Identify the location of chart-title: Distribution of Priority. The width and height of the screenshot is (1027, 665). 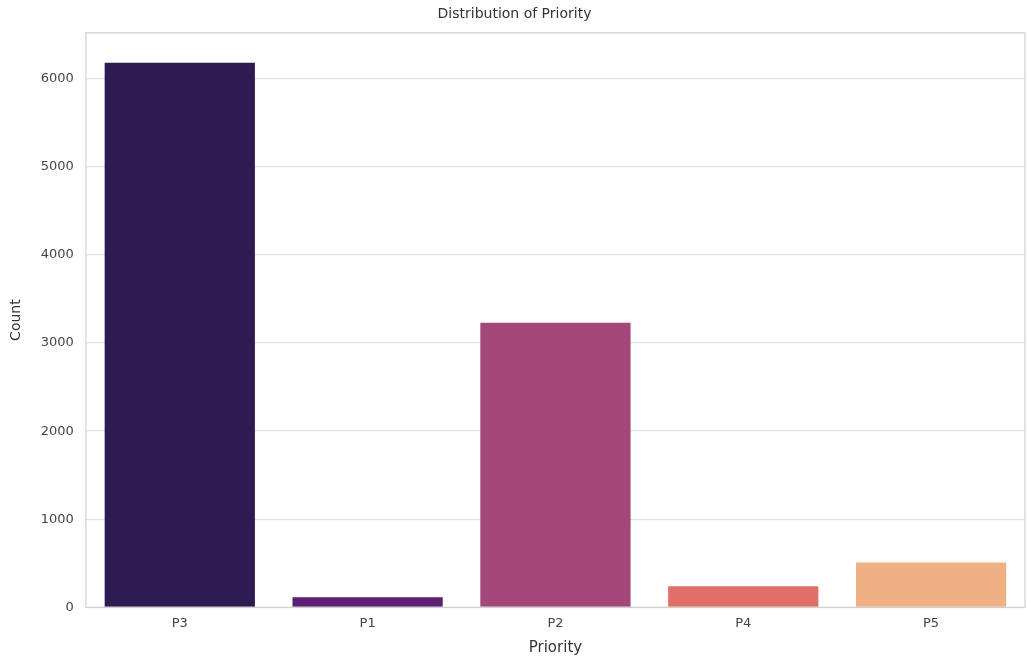
(514, 13).